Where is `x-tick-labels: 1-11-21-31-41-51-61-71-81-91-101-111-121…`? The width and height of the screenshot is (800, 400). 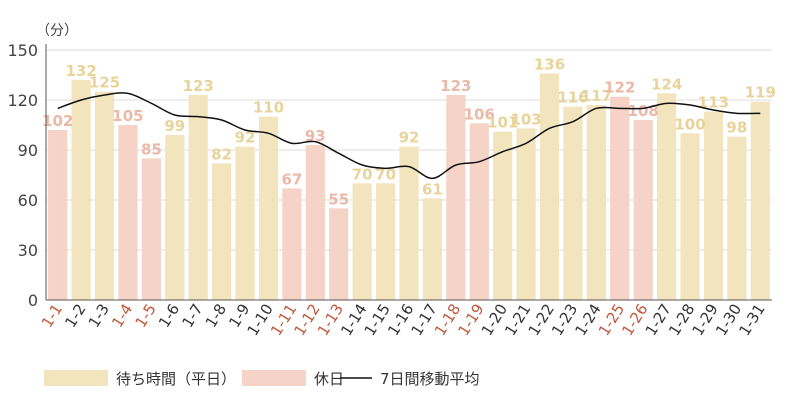 x-tick-labels: 1-11-21-31-41-51-61-71-81-91-101-111-121… is located at coordinates (403, 320).